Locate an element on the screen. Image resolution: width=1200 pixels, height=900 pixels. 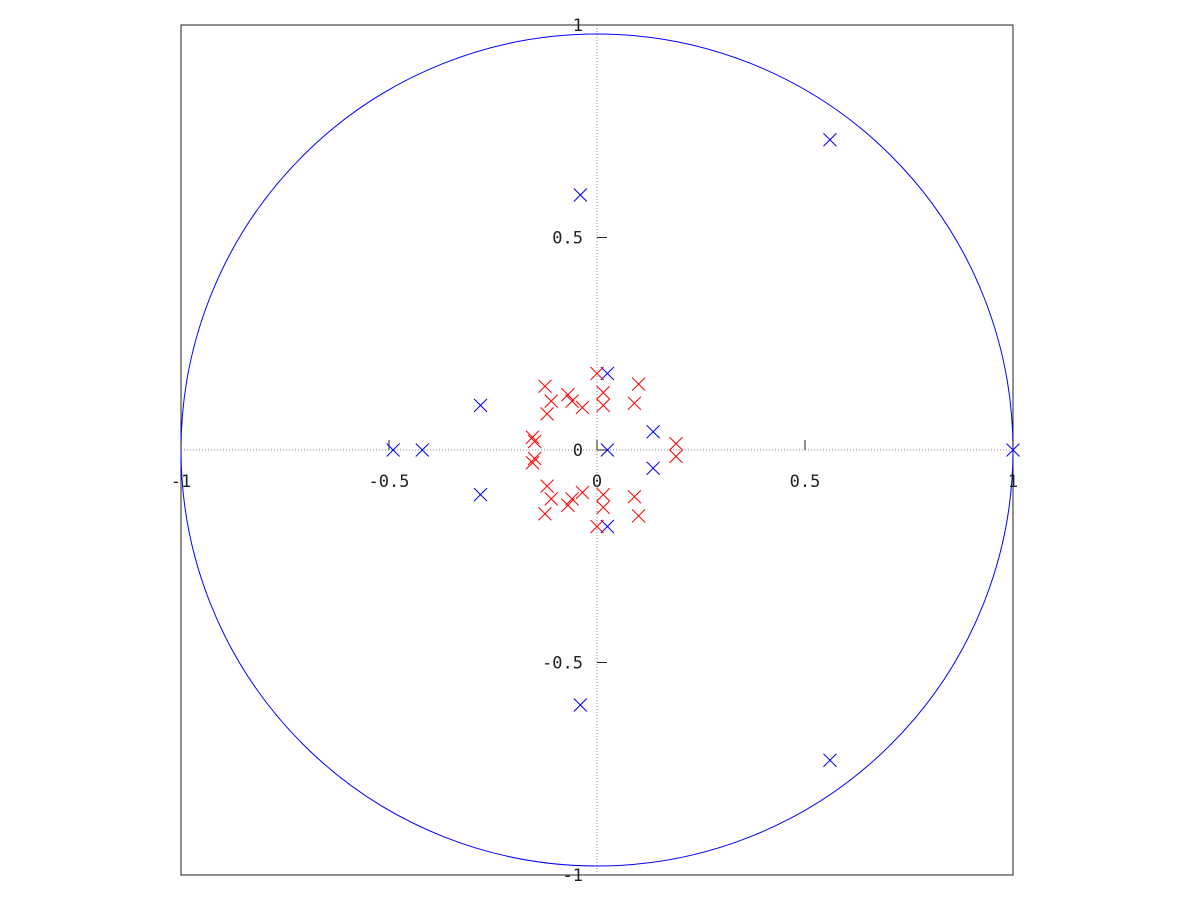
y-tick-label: 0.5 is located at coordinates (567, 239).